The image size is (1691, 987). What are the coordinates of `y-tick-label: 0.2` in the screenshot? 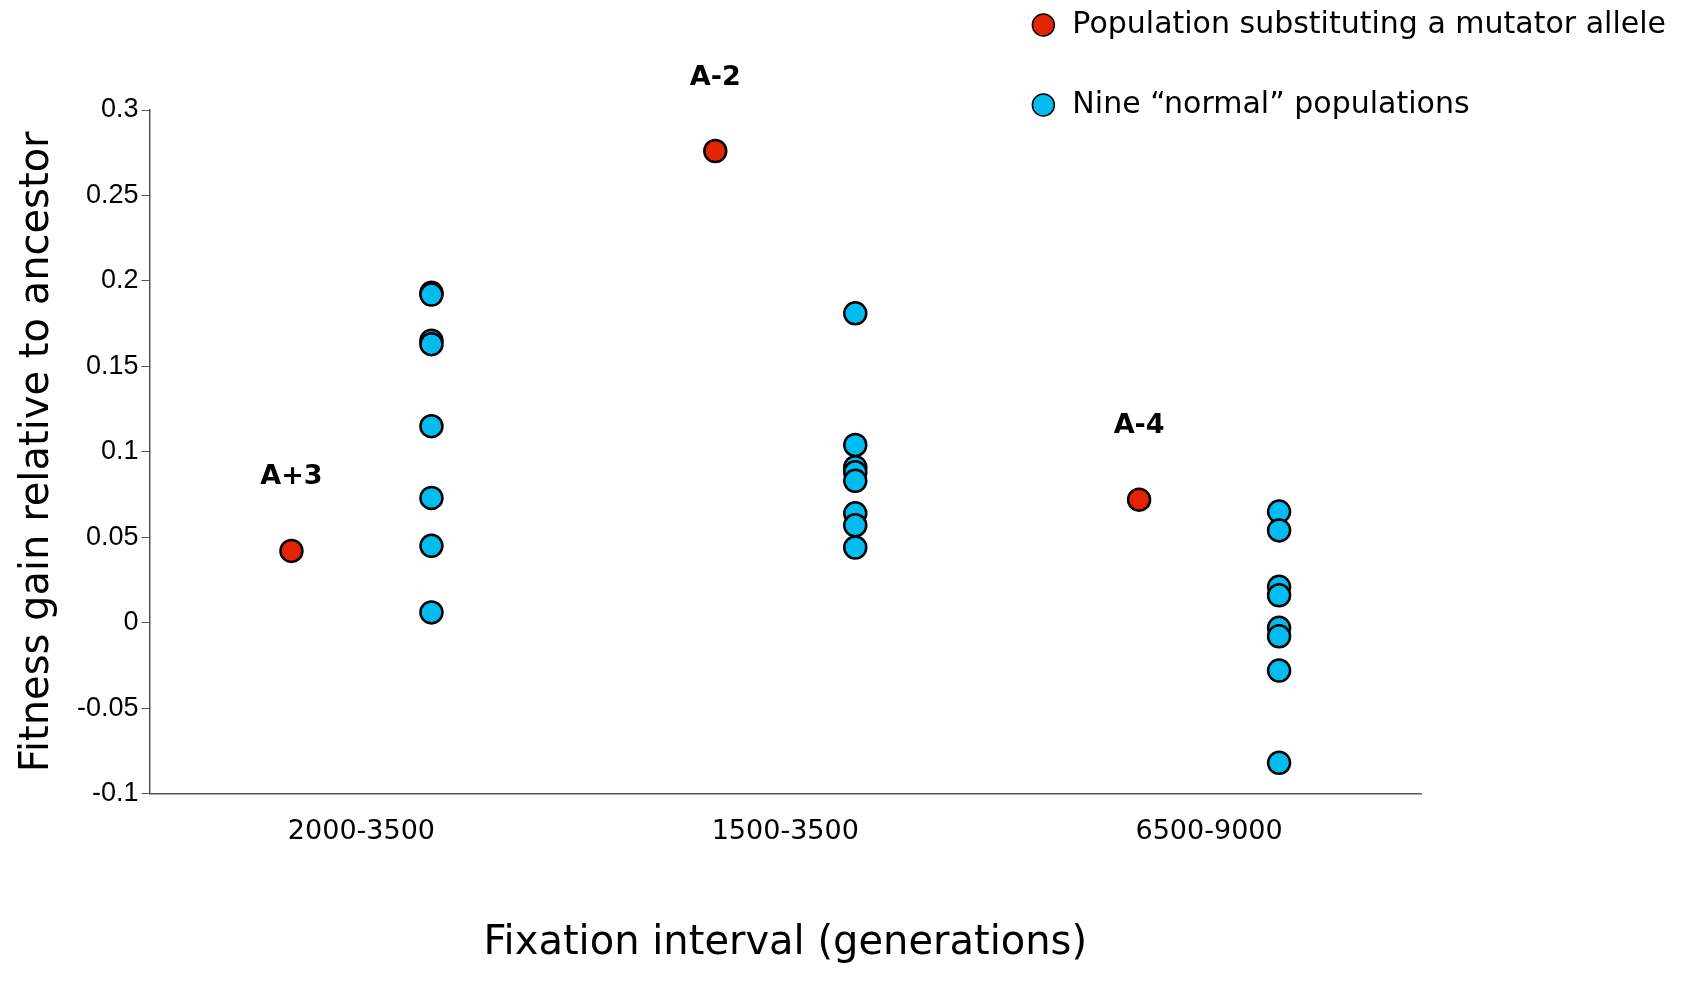 It's located at (119, 279).